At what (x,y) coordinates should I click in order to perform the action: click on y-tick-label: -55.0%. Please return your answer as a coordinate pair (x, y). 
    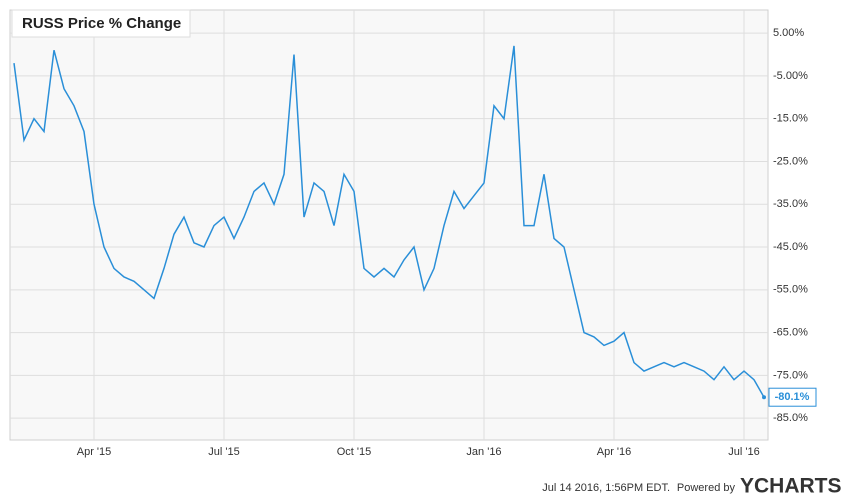
    Looking at the image, I should click on (790, 290).